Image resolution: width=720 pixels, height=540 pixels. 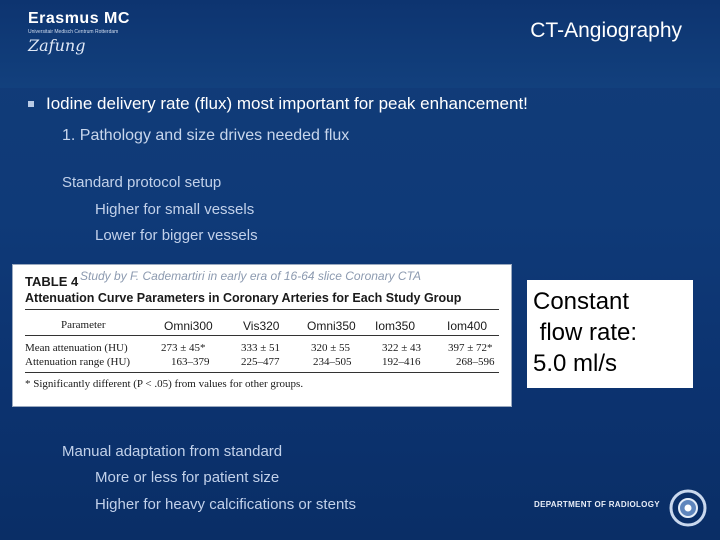 What do you see at coordinates (31, 104) in the screenshot?
I see `square-bullet-icon` at bounding box center [31, 104].